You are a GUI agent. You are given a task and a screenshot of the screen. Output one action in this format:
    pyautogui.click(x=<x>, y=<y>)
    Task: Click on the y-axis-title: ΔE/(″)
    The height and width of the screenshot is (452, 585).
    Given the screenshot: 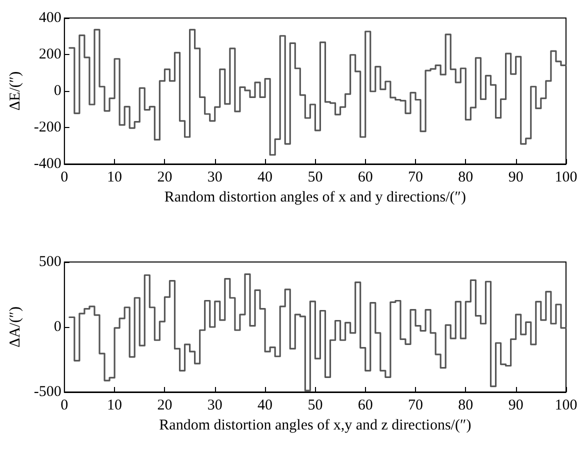 What is the action you would take?
    pyautogui.click(x=16, y=91)
    